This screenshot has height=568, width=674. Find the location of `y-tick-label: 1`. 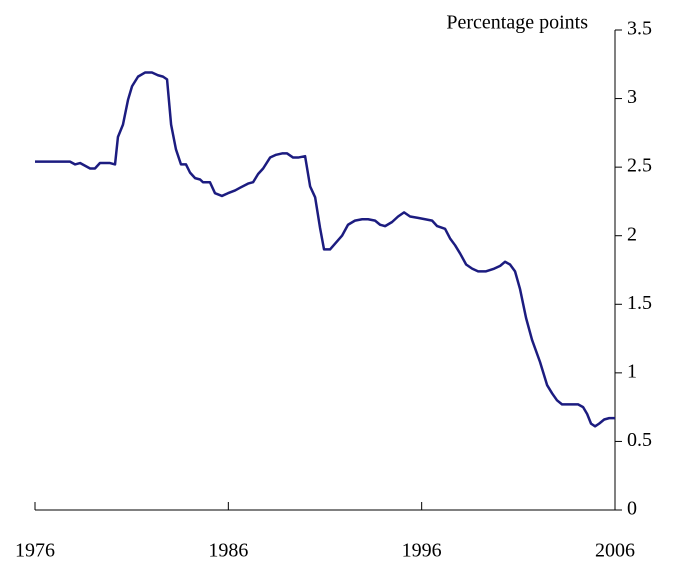

y-tick-label: 1 is located at coordinates (632, 371).